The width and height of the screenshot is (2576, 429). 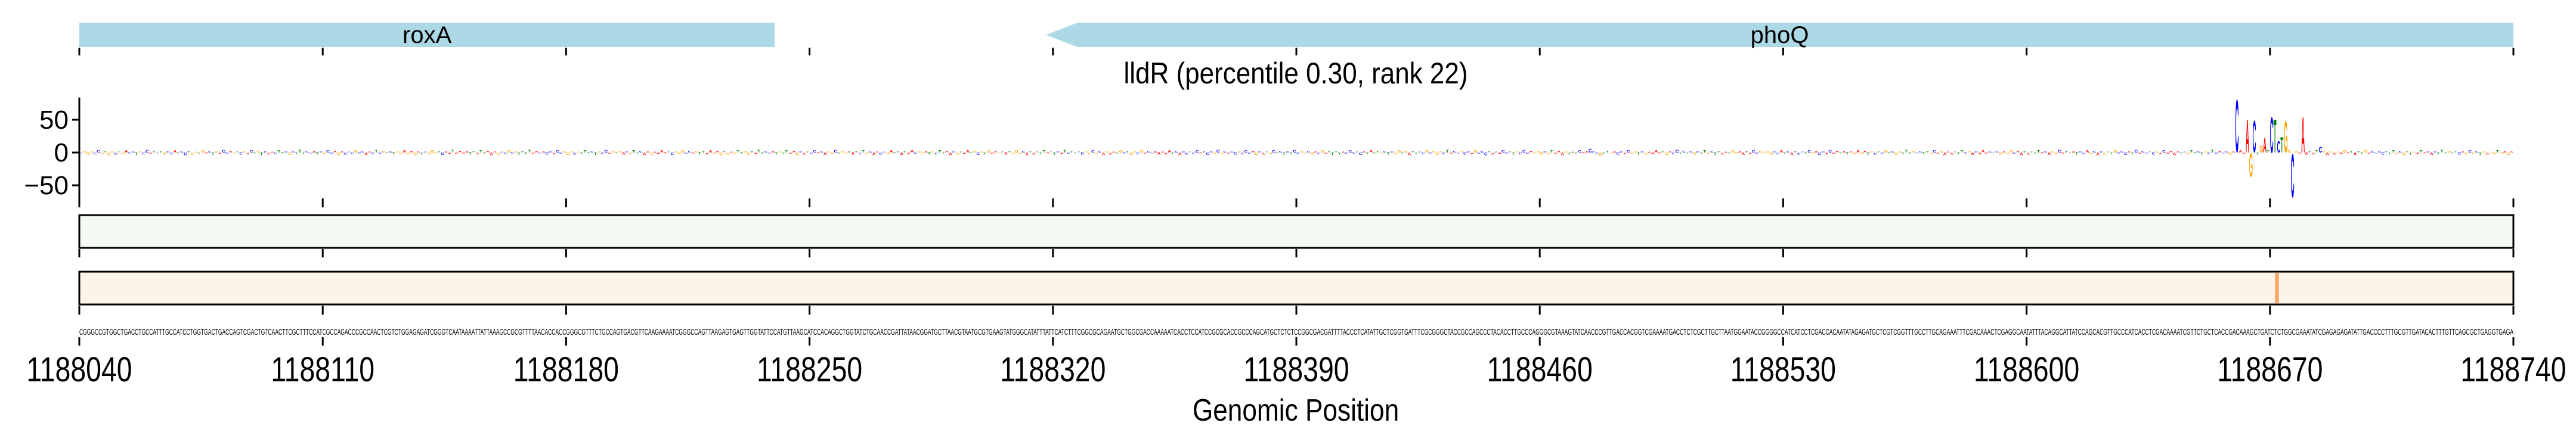 I want to click on y-tick-label: 50, so click(x=54, y=120).